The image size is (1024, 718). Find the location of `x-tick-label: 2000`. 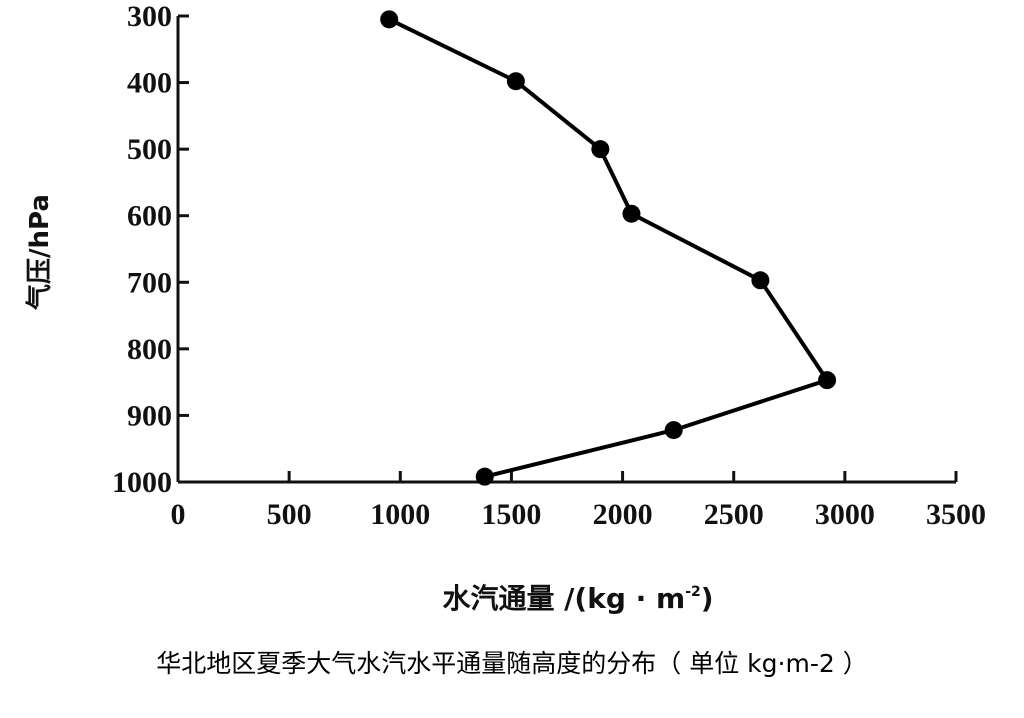

x-tick-label: 2000 is located at coordinates (623, 514).